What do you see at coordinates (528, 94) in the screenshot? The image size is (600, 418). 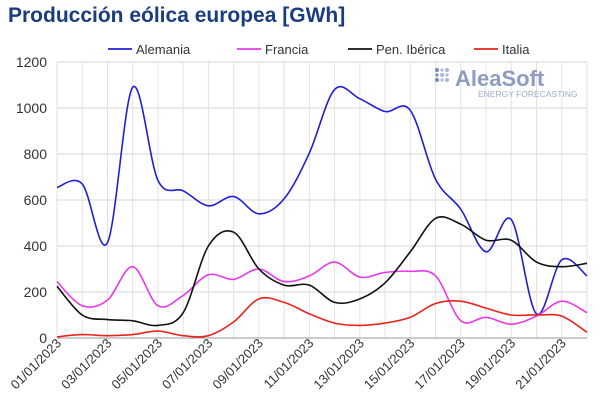 I see `logo-tagline: ENERGY FORECASTING` at bounding box center [528, 94].